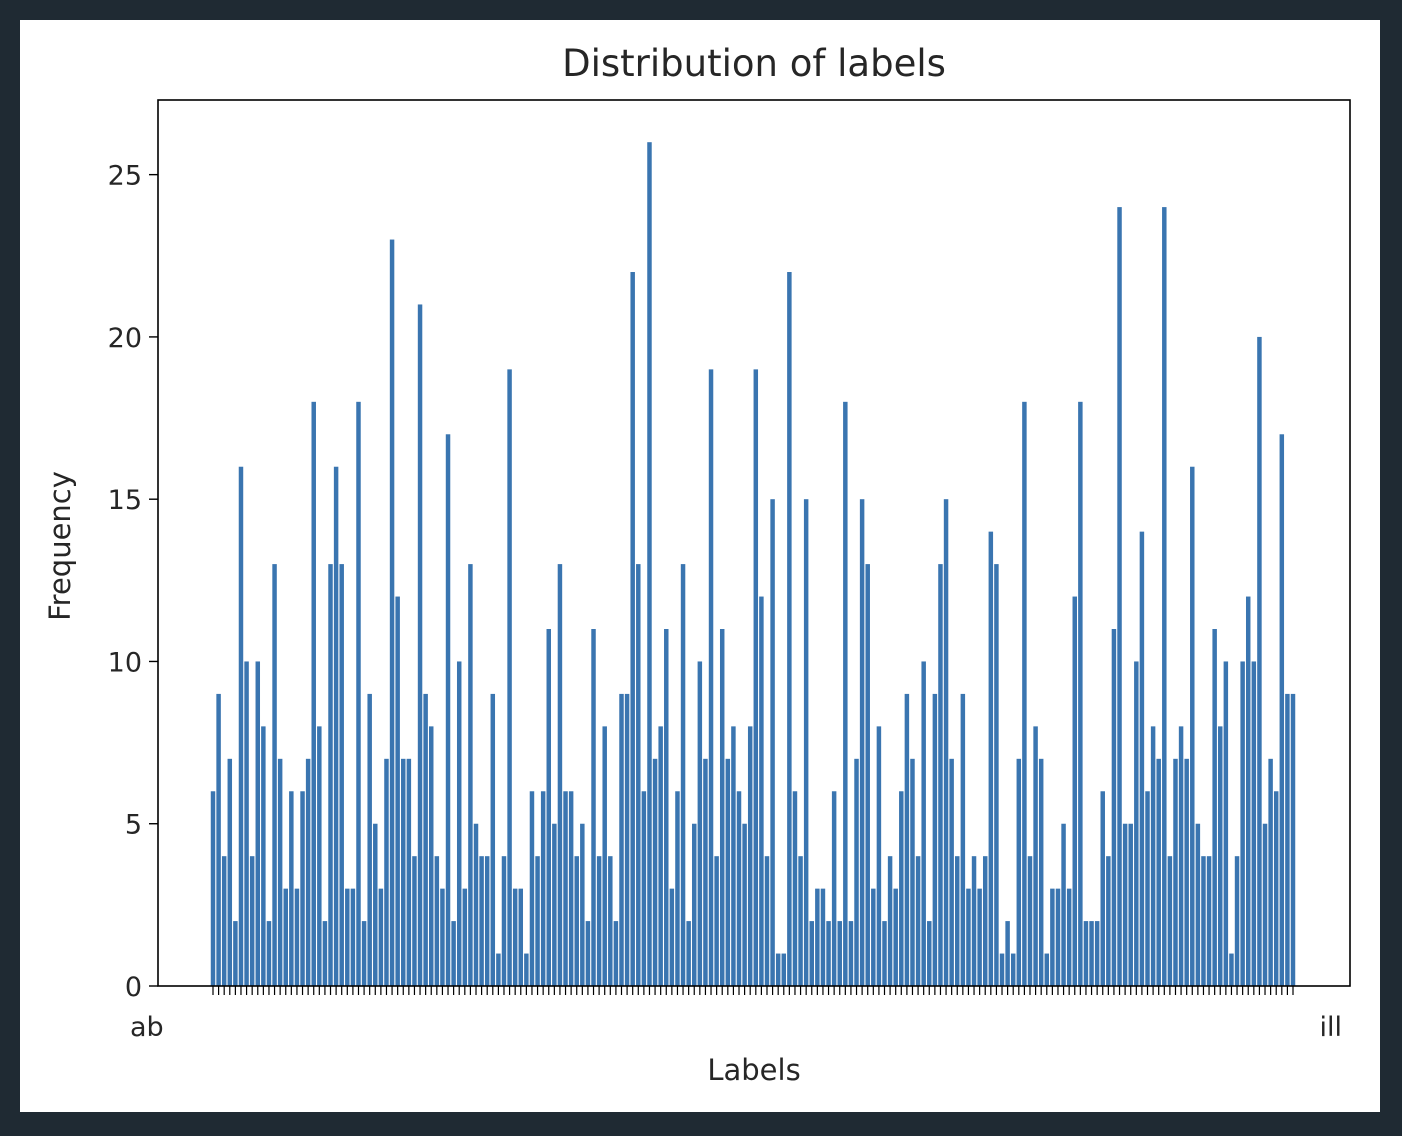 This screenshot has width=1402, height=1136. Describe the element at coordinates (753, 990) in the screenshot. I see `x-ticks-group` at that location.